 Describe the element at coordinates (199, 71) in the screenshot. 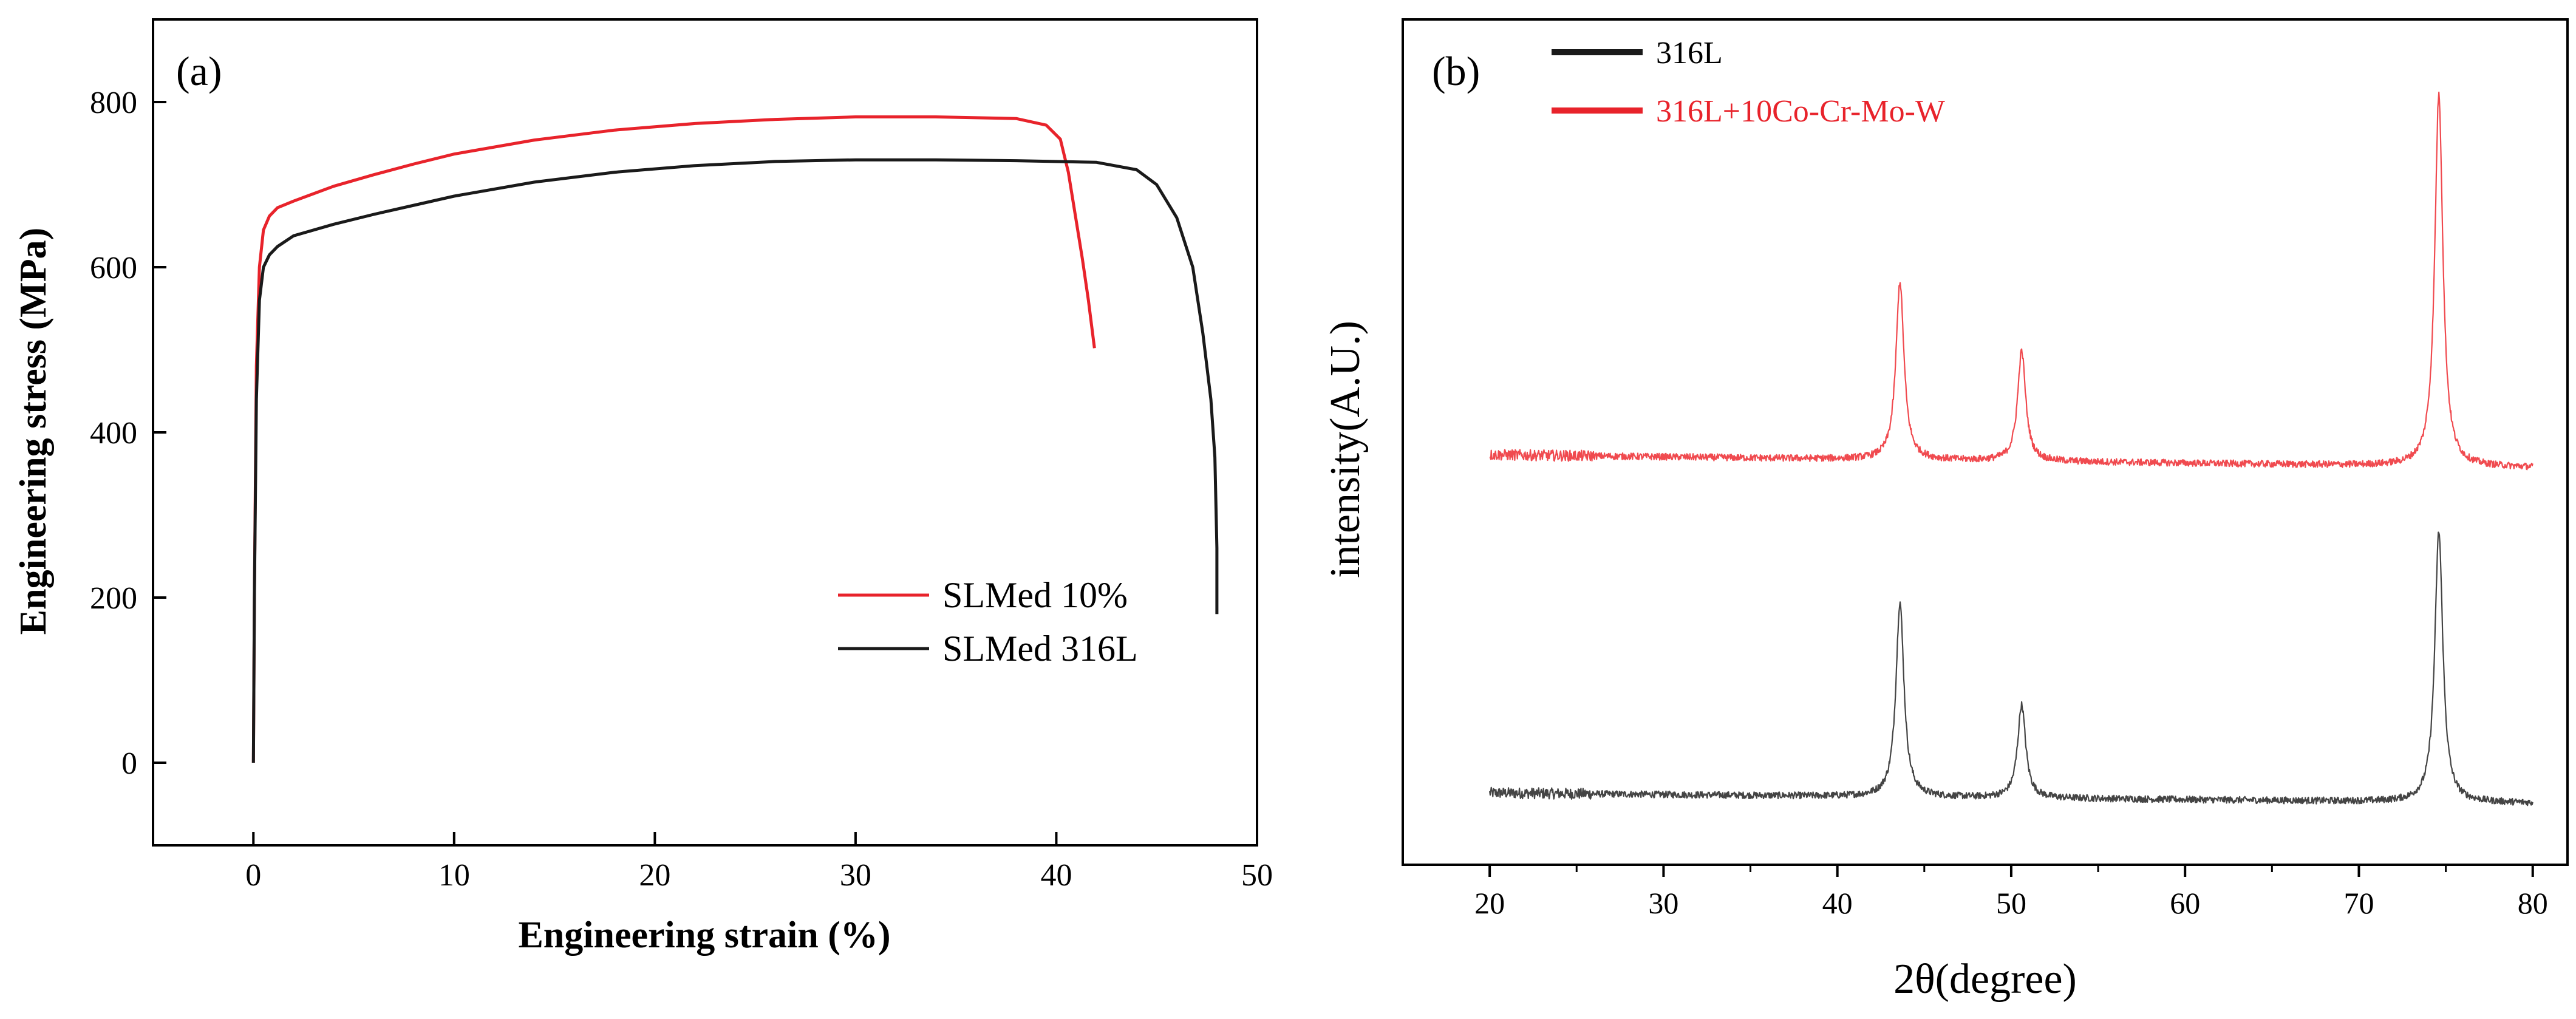

I see `panel-a-label: (a)` at that location.